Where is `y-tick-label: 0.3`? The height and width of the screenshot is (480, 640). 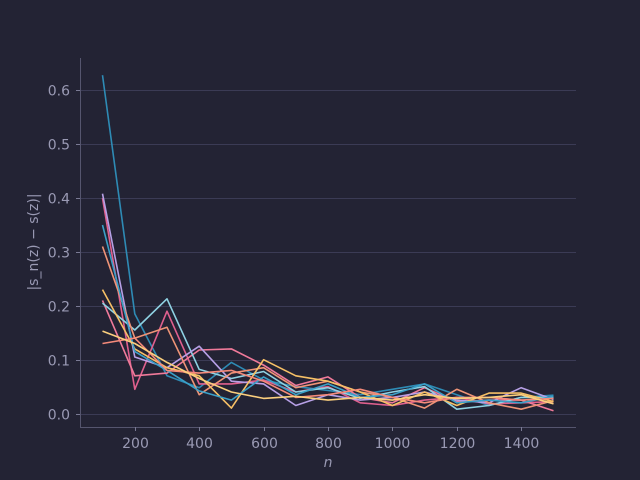
y-tick-label: 0.3 is located at coordinates (59, 254).